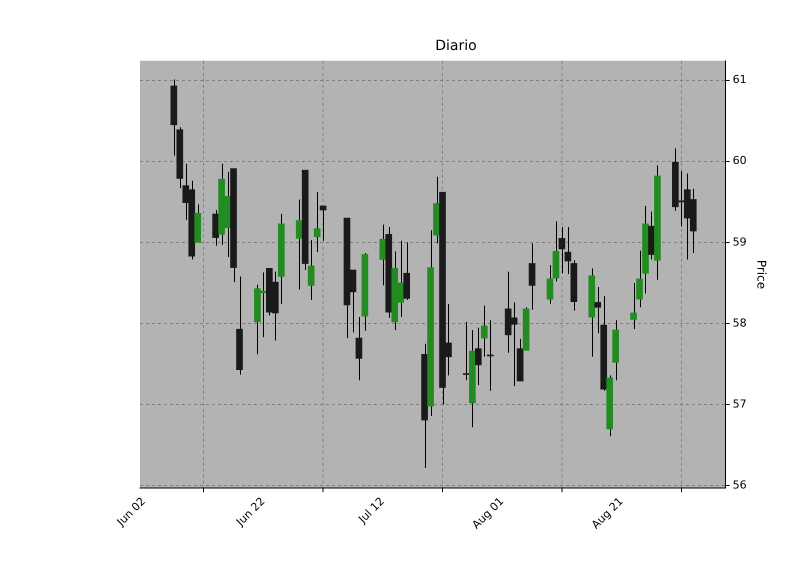  What do you see at coordinates (739, 161) in the screenshot?
I see `y-tick-label: 60` at bounding box center [739, 161].